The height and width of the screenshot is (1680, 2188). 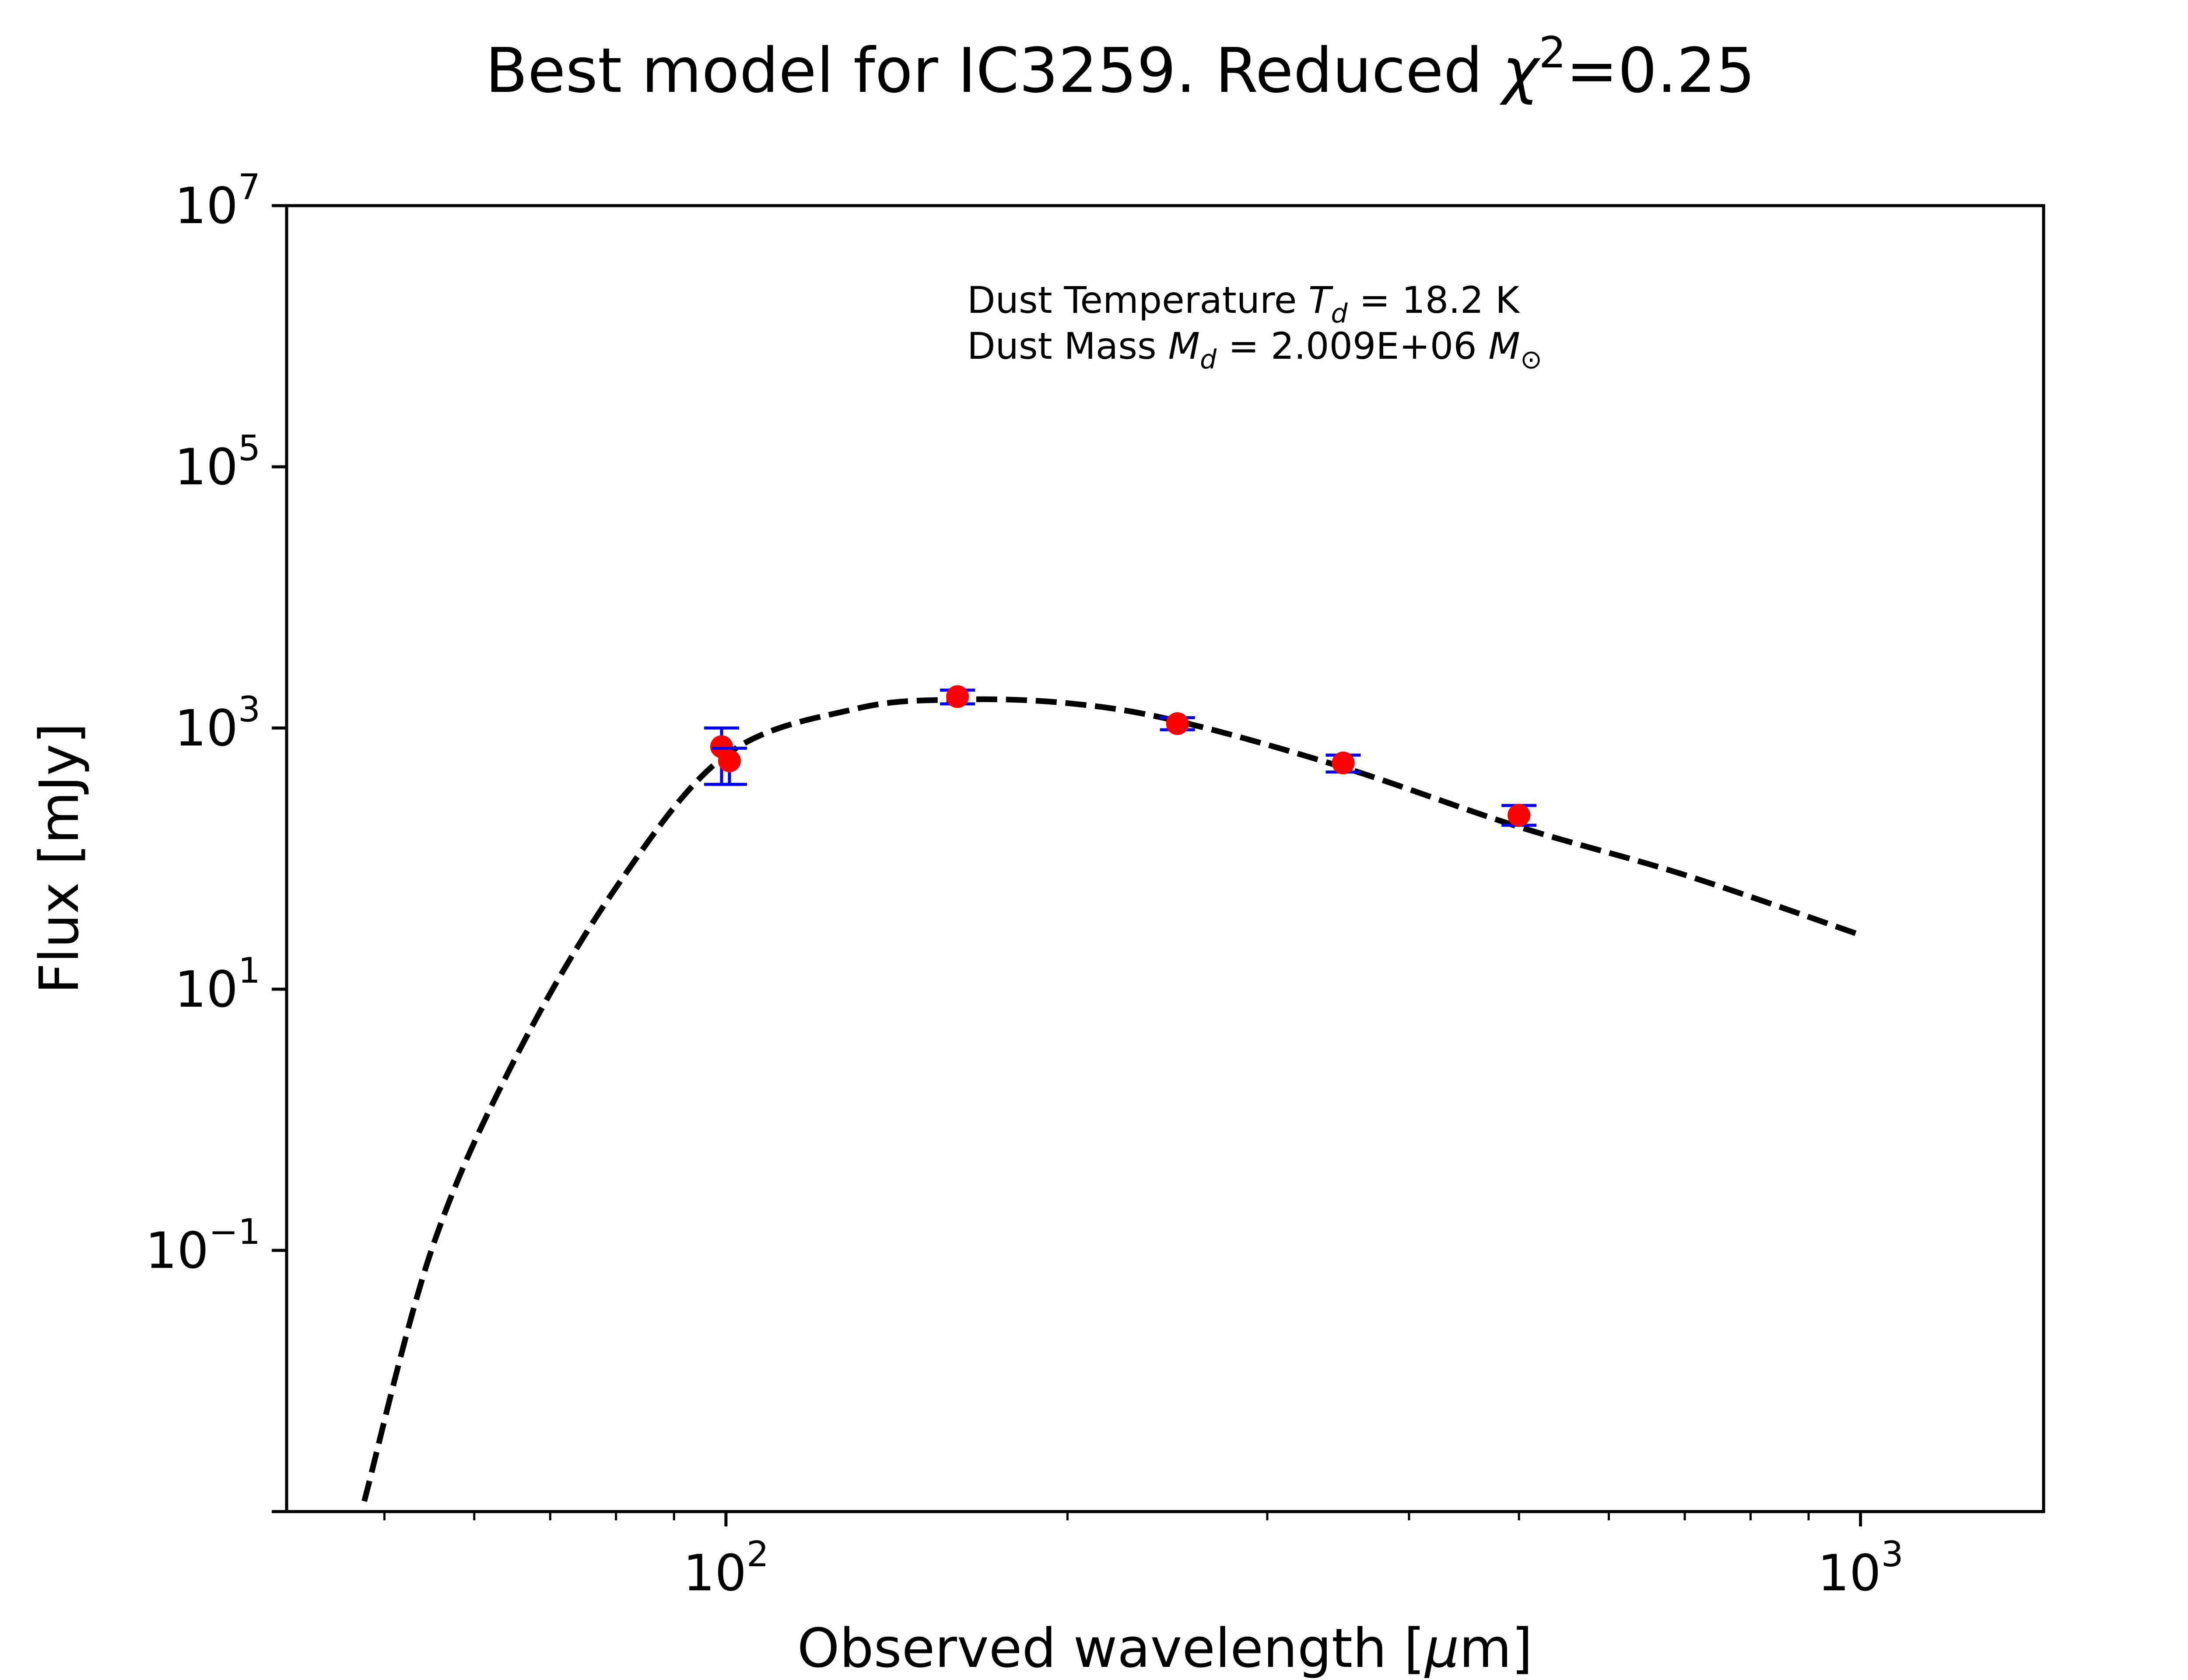 I want to click on y-axis-label: Flux [mJy], so click(x=59, y=858).